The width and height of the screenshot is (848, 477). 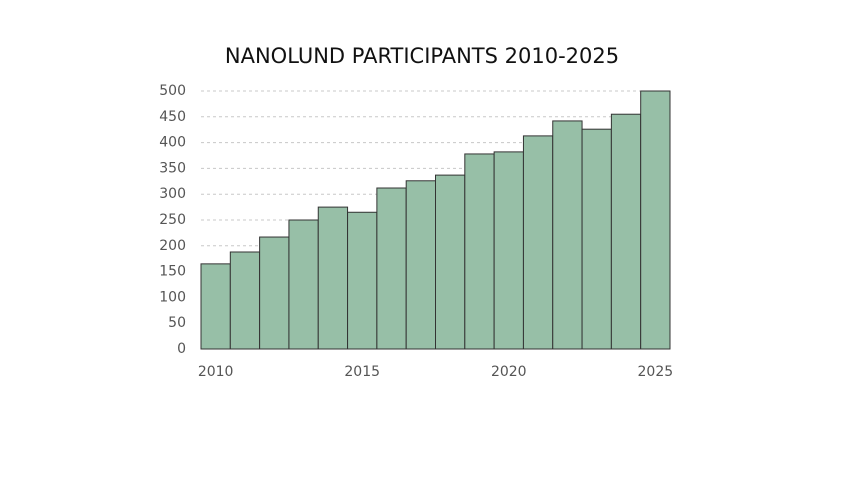 What do you see at coordinates (172, 194) in the screenshot?
I see `y-tick-label: 300` at bounding box center [172, 194].